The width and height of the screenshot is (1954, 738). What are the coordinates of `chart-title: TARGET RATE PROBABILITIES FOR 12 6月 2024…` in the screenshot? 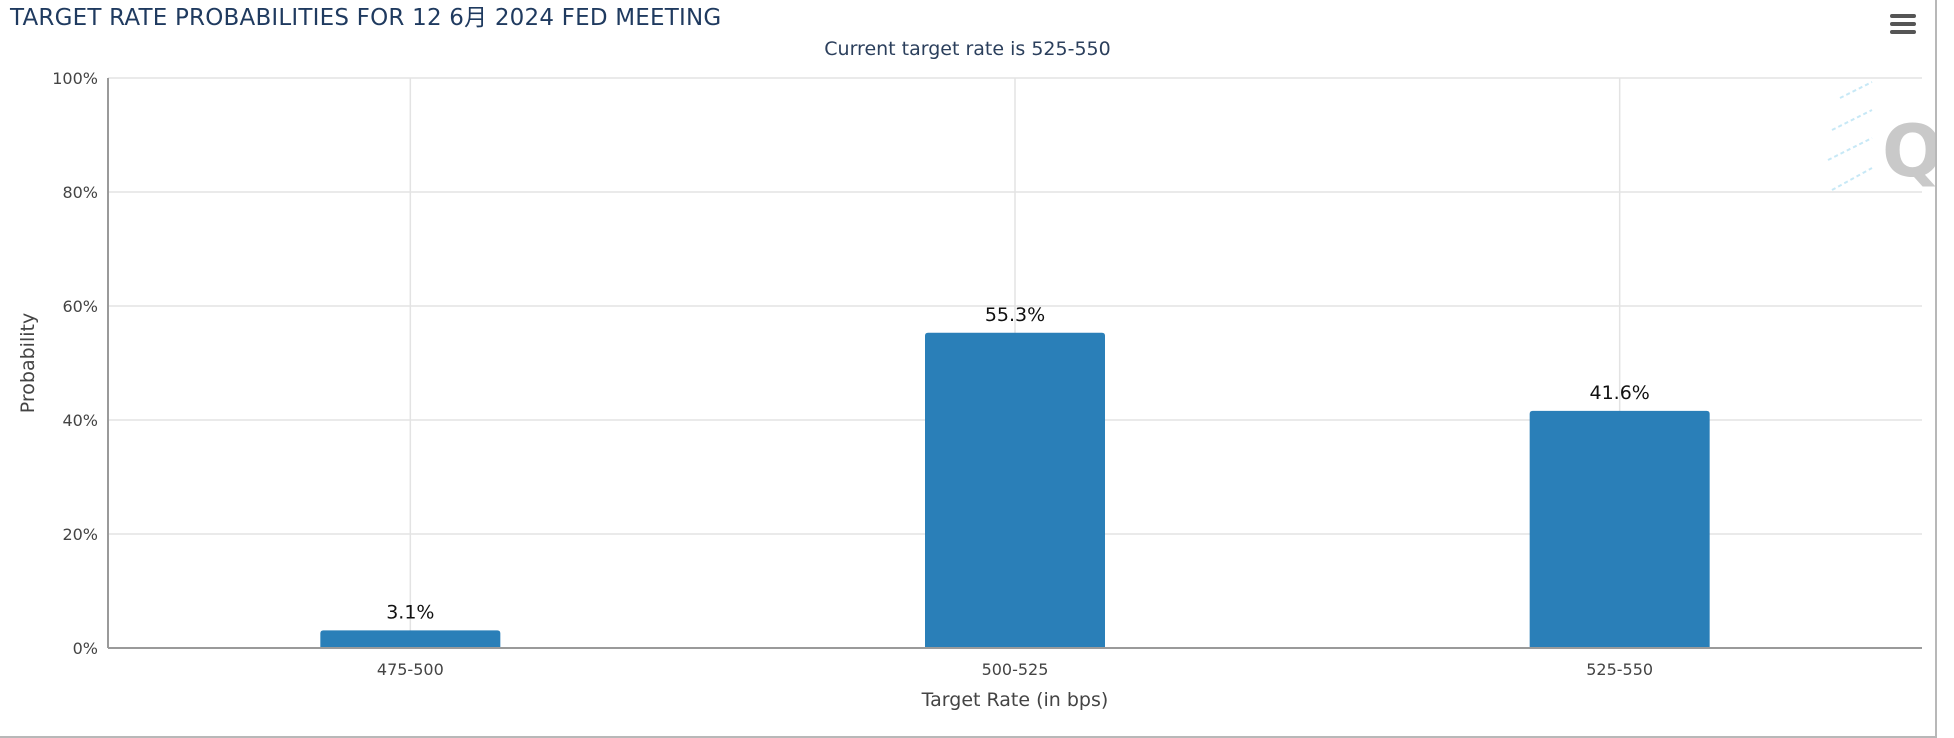 It's located at (366, 18).